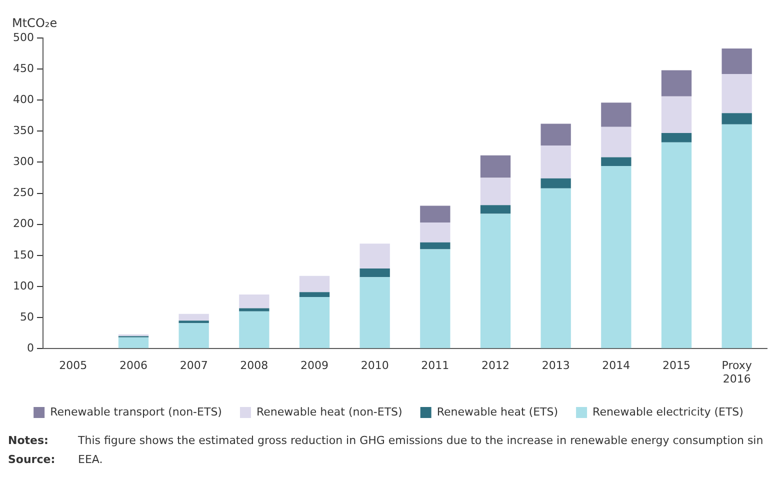 Image resolution: width=781 pixels, height=487 pixels. Describe the element at coordinates (73, 365) in the screenshot. I see `x-tick-label: 2005` at that location.